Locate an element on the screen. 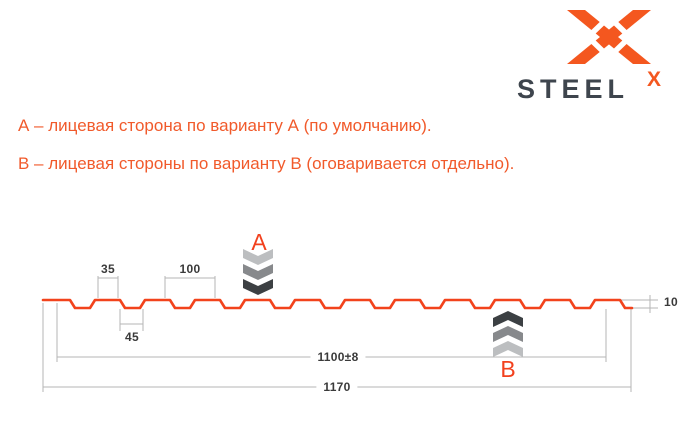  dim-working-width: 1100±8 is located at coordinates (338, 357).